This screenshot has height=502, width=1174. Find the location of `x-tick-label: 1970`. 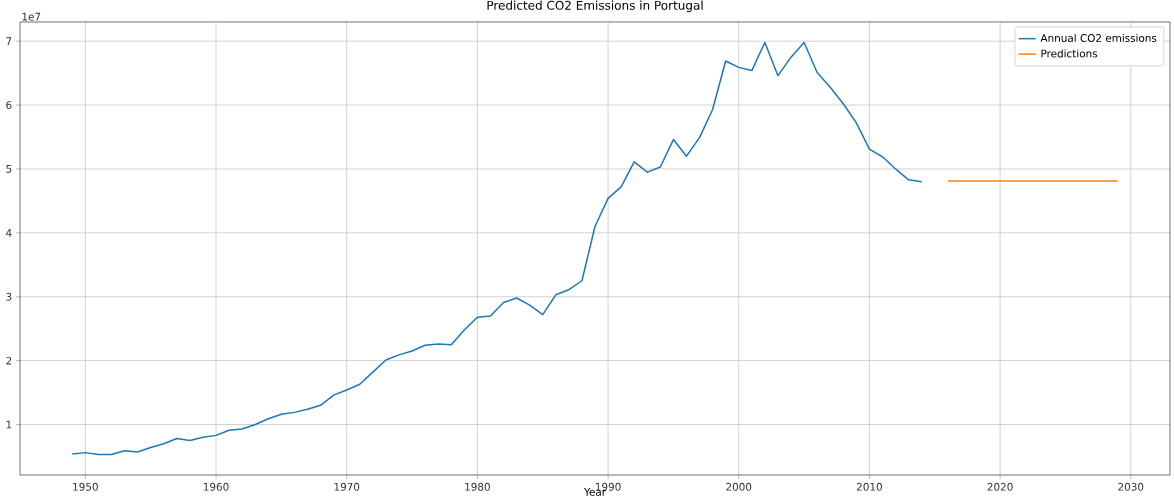

x-tick-label: 1970 is located at coordinates (347, 486).